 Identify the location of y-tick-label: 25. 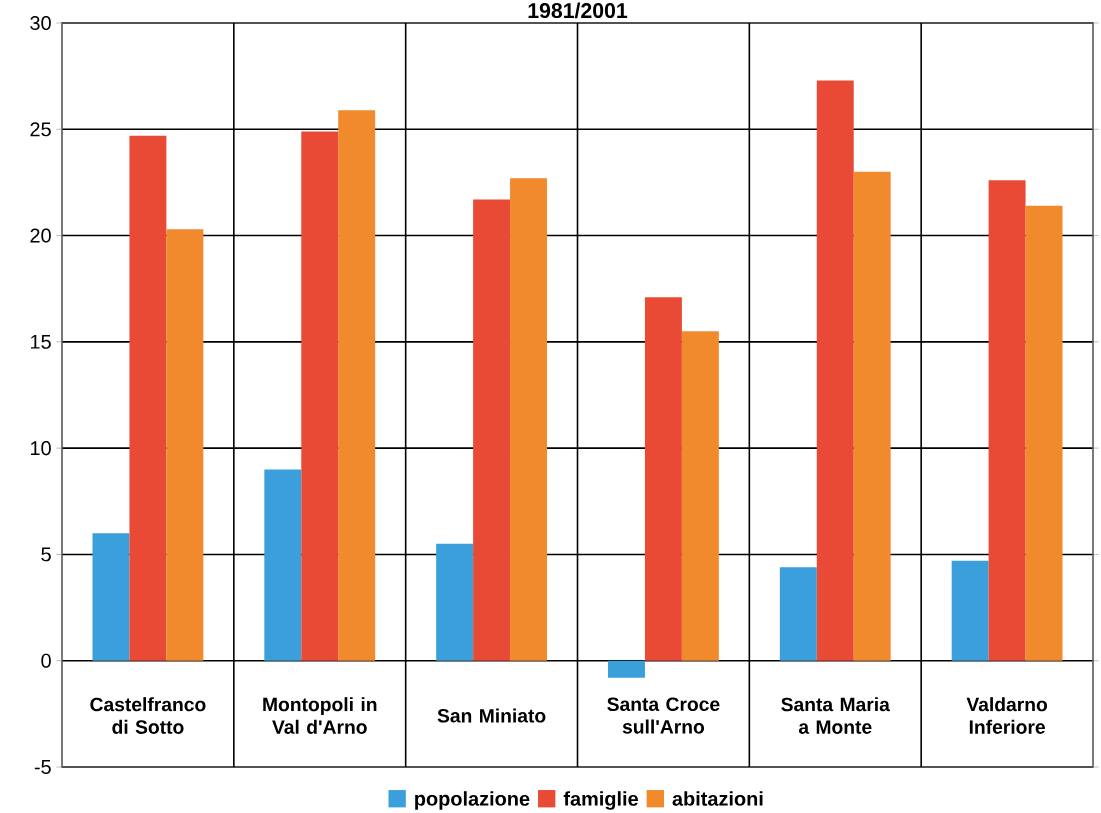
(40, 129).